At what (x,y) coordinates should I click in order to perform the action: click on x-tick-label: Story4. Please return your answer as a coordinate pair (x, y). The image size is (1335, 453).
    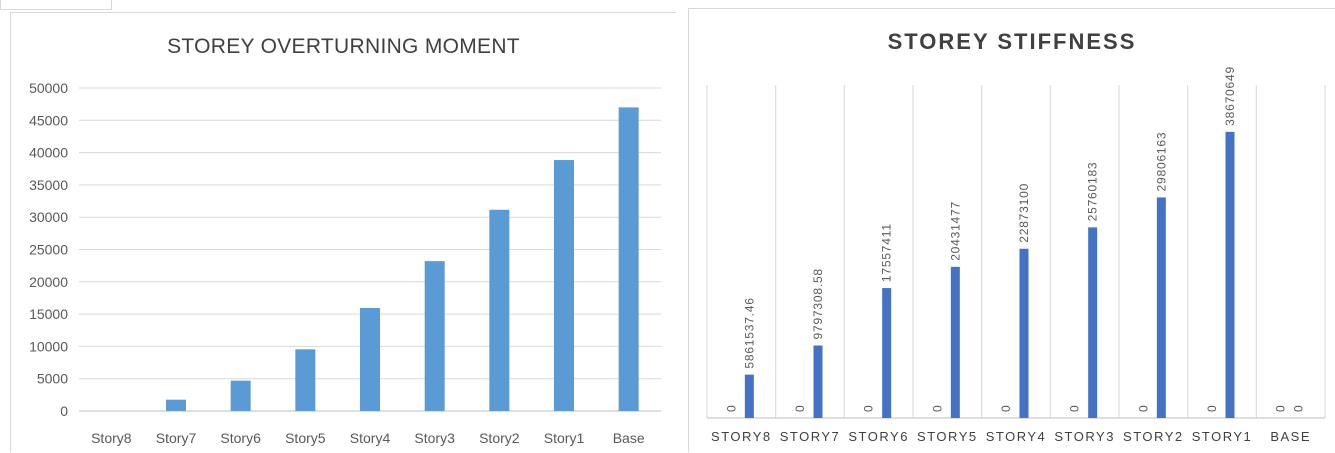
    Looking at the image, I should click on (370, 438).